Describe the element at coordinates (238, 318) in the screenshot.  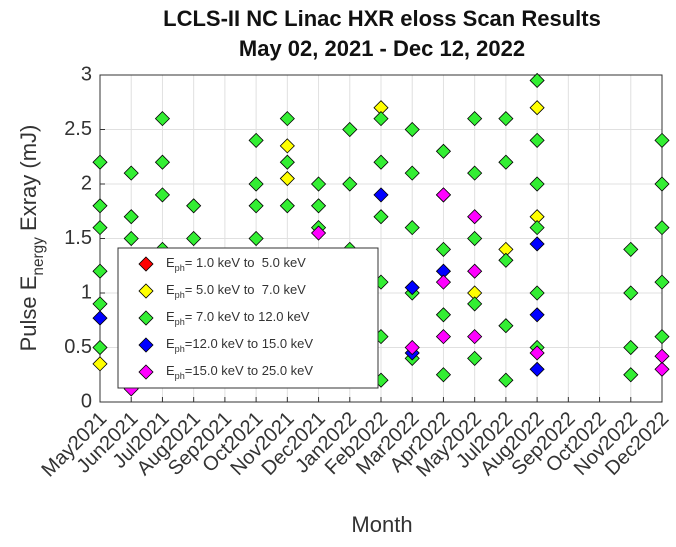
I see `legend-label: Eph= 7.0 keV to 12.0 keV` at that location.